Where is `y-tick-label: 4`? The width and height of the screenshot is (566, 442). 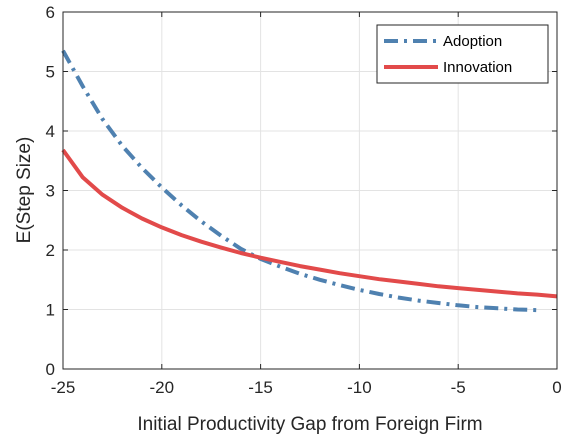
y-tick-label: 4 is located at coordinates (50, 131).